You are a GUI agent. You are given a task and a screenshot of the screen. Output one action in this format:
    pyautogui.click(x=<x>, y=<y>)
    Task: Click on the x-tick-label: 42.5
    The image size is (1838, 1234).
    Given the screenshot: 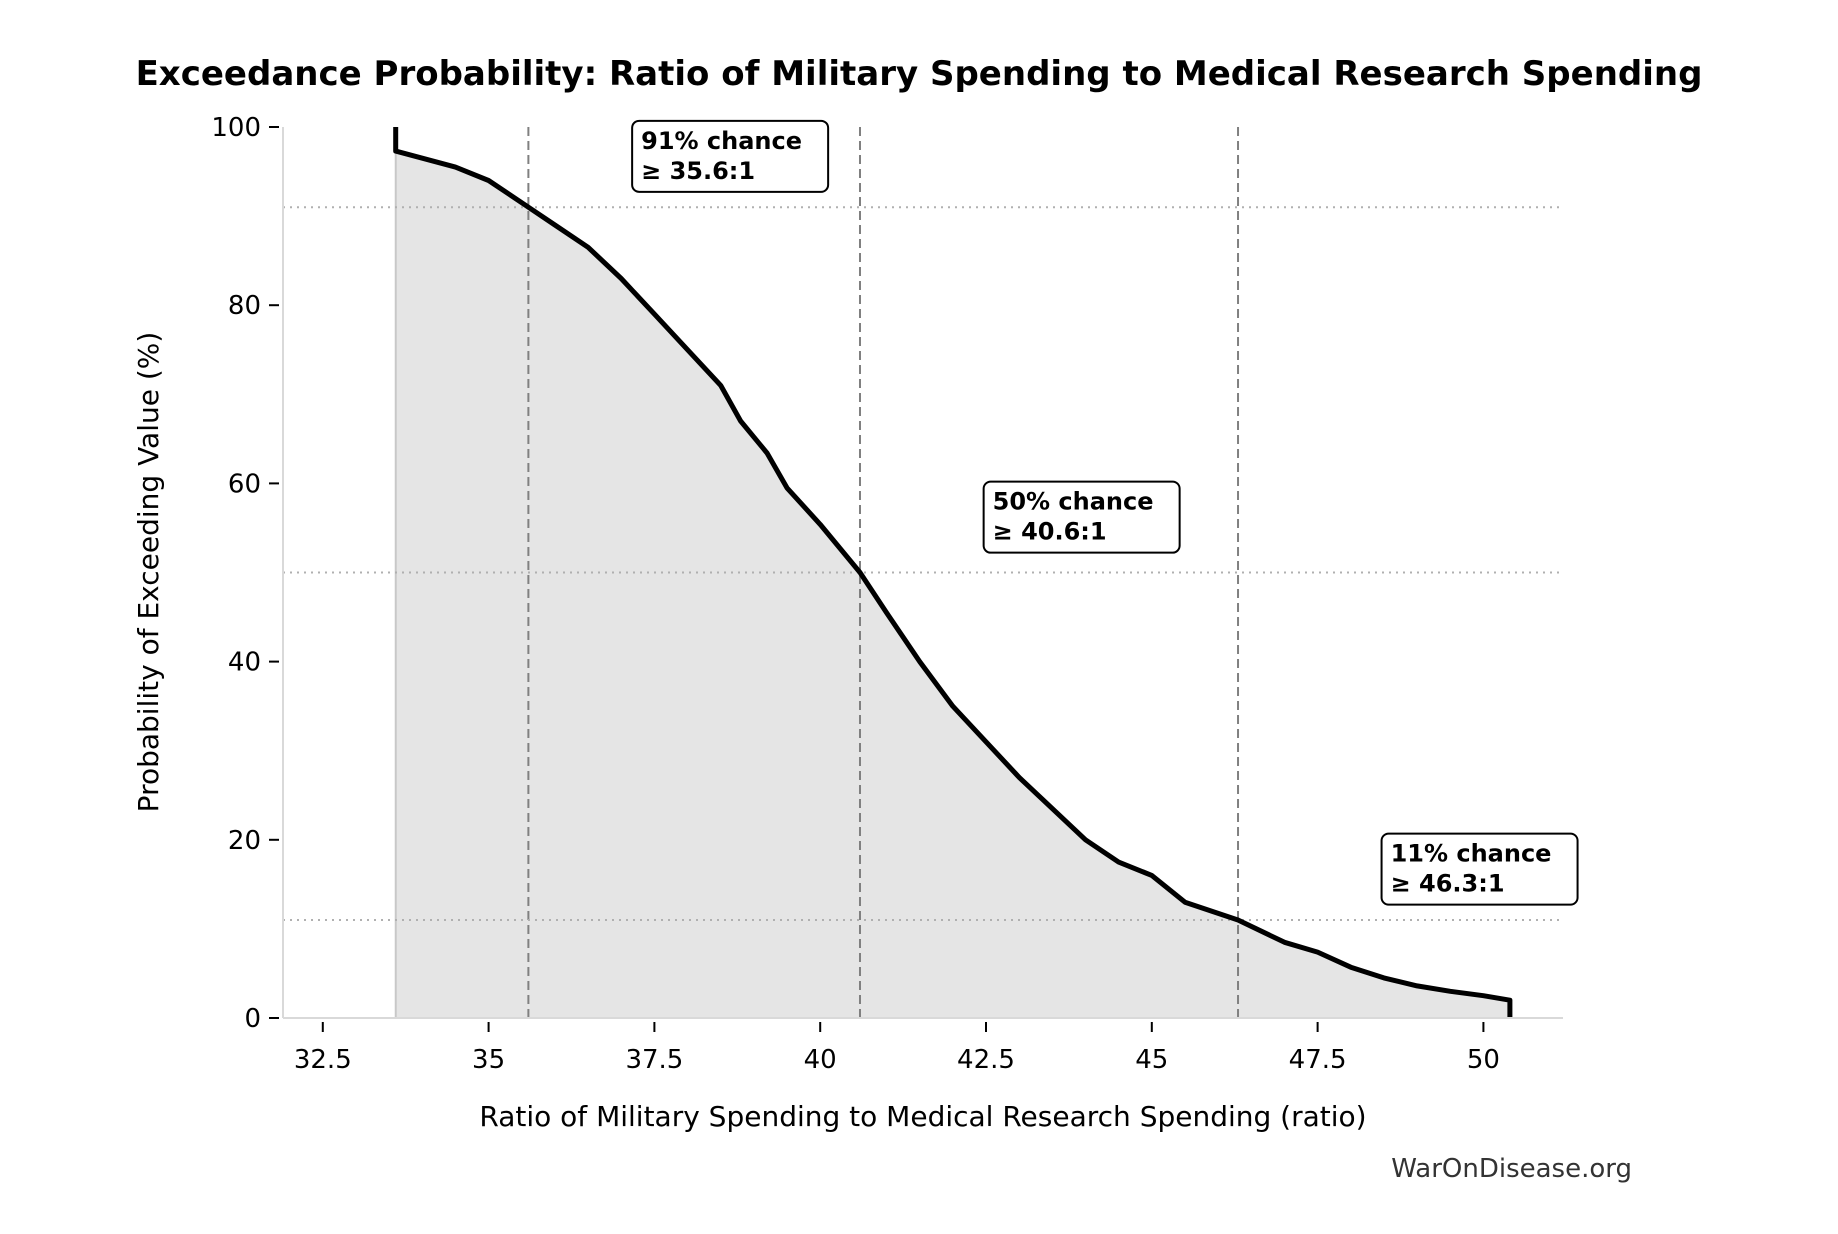 What is the action you would take?
    pyautogui.click(x=986, y=1060)
    